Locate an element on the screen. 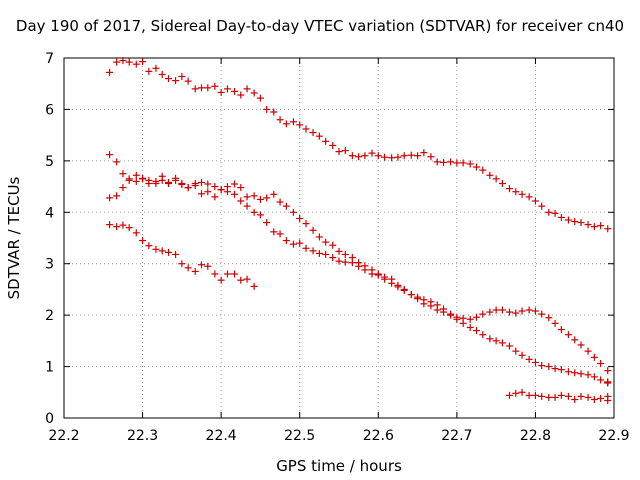  x-tick-label: 22.3 is located at coordinates (142, 436).